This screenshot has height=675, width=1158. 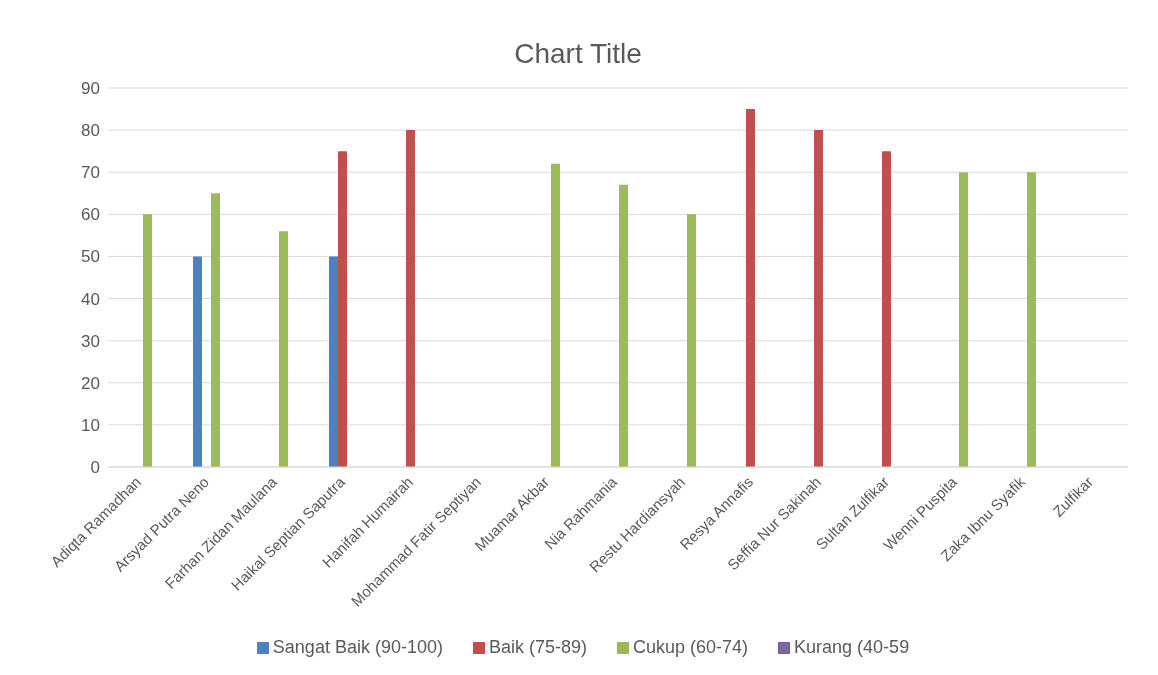 I want to click on y-tick-label: 0, so click(x=95, y=468).